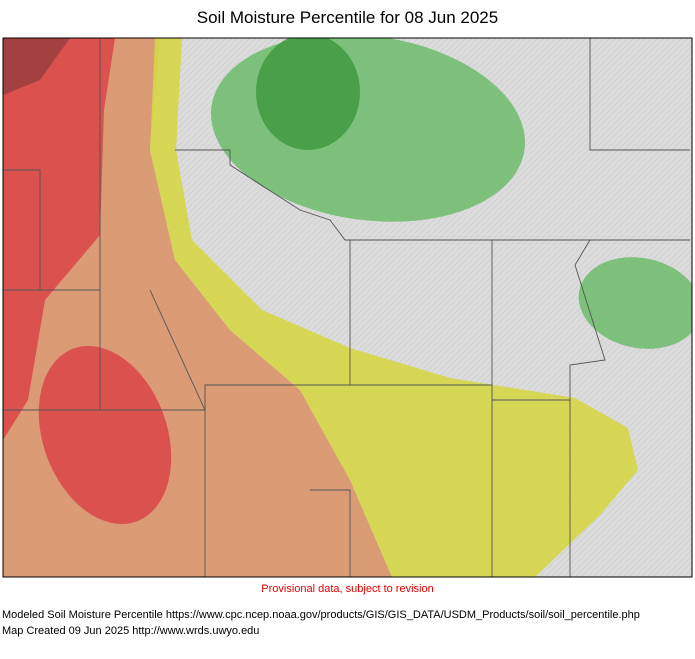  What do you see at coordinates (635, 303) in the screenshot?
I see `green-zone` at bounding box center [635, 303].